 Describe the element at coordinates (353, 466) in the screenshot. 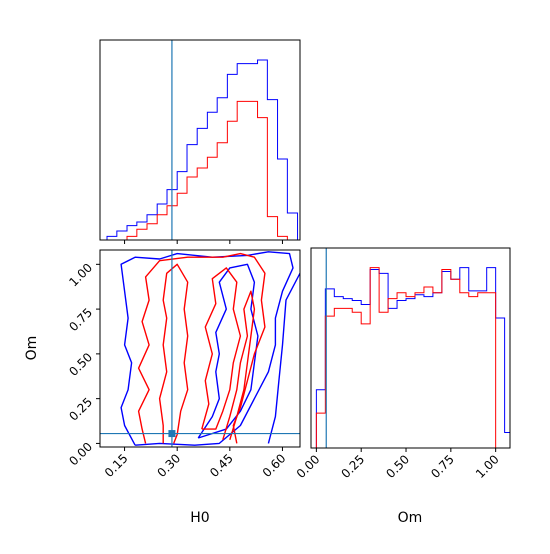

I see `hist-Om-xtick-label-1: 0.25` at that location.